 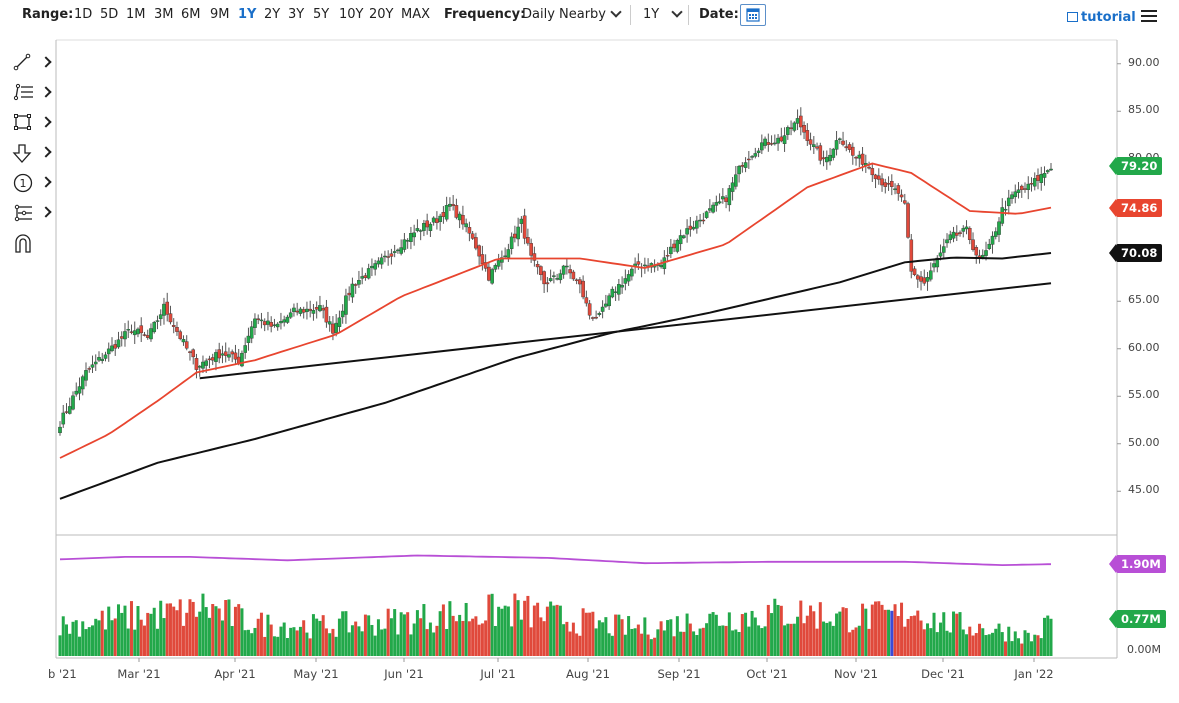 What do you see at coordinates (32, 154) in the screenshot?
I see `arrow-tool-button` at bounding box center [32, 154].